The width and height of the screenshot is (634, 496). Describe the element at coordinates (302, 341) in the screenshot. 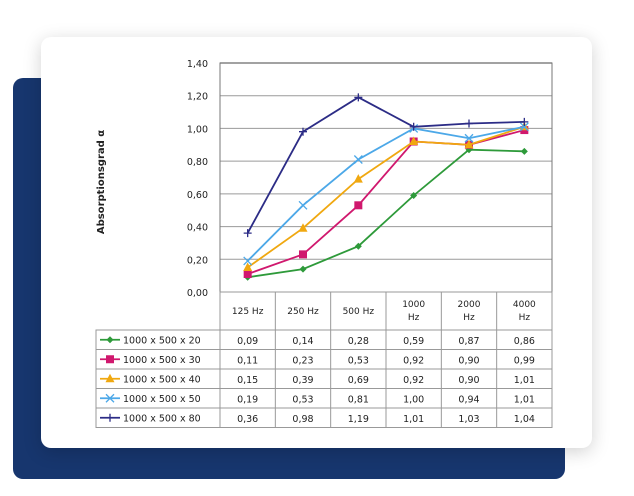

I see `data-value: 0,14` at that location.